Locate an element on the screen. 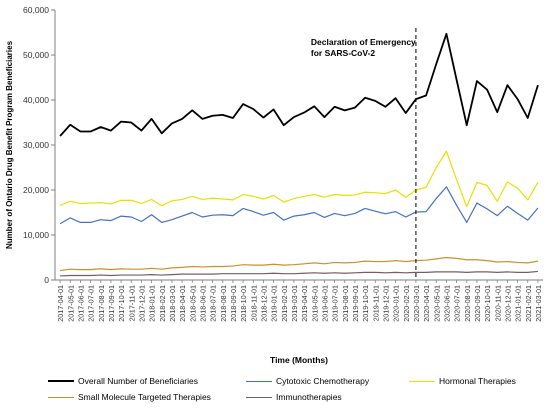 This screenshot has height=416, width=550. x-tick-label: 2018-01-01 is located at coordinates (152, 303).